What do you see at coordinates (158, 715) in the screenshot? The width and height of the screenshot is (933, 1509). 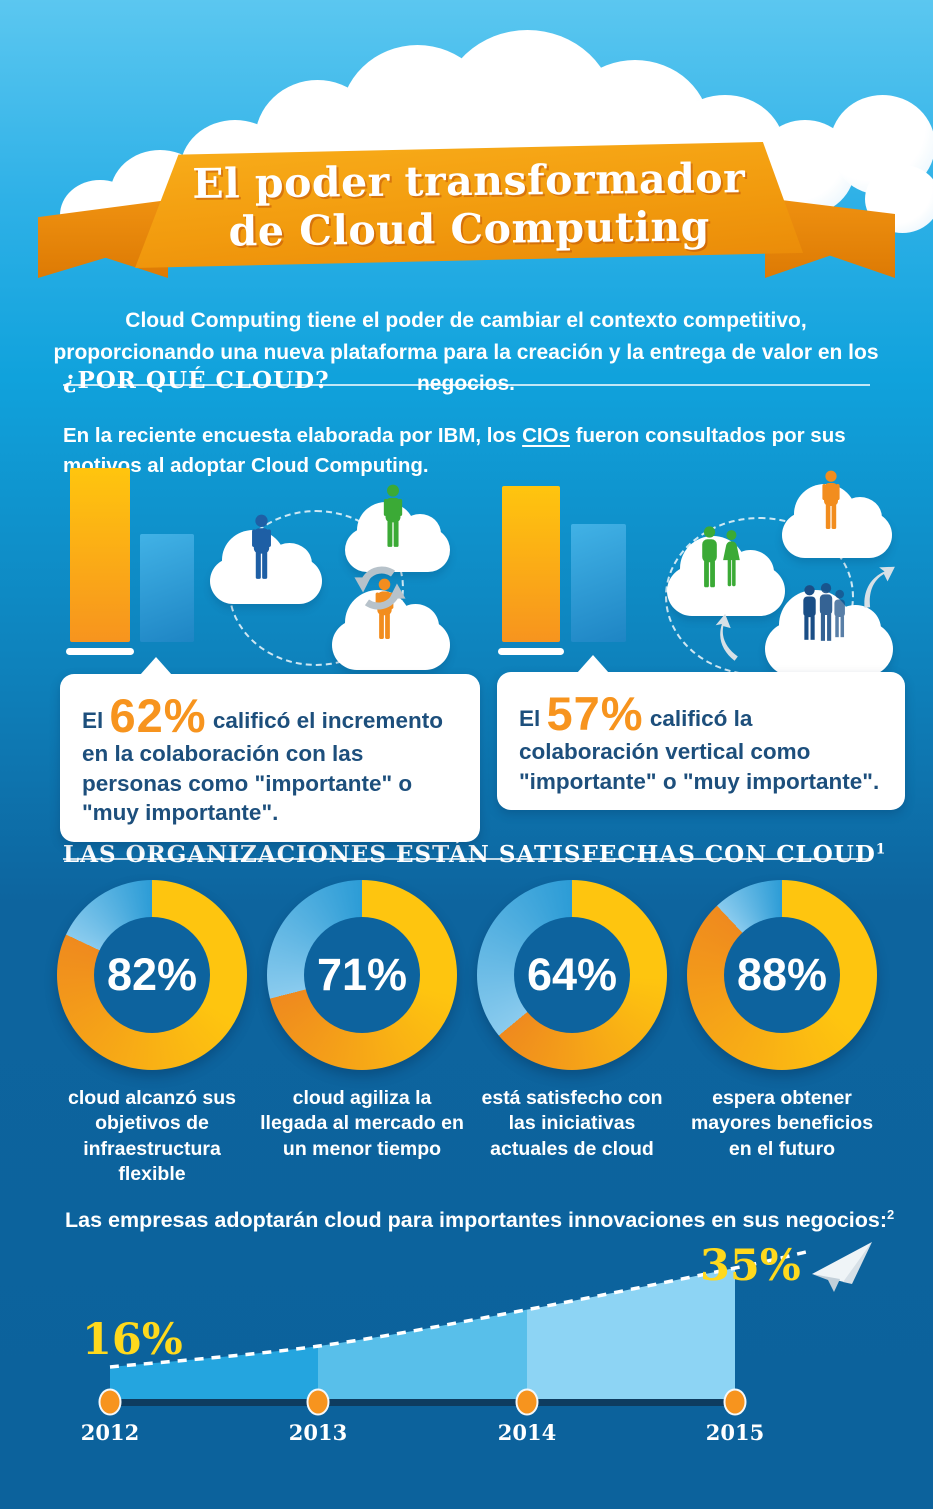 I see `callout-value: 62%` at bounding box center [158, 715].